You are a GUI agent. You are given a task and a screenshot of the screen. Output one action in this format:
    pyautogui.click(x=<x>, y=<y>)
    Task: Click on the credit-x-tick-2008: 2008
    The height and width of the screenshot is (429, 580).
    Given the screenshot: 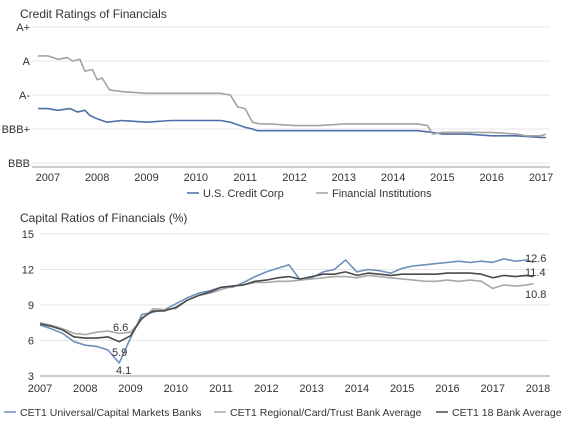 What is the action you would take?
    pyautogui.click(x=97, y=178)
    